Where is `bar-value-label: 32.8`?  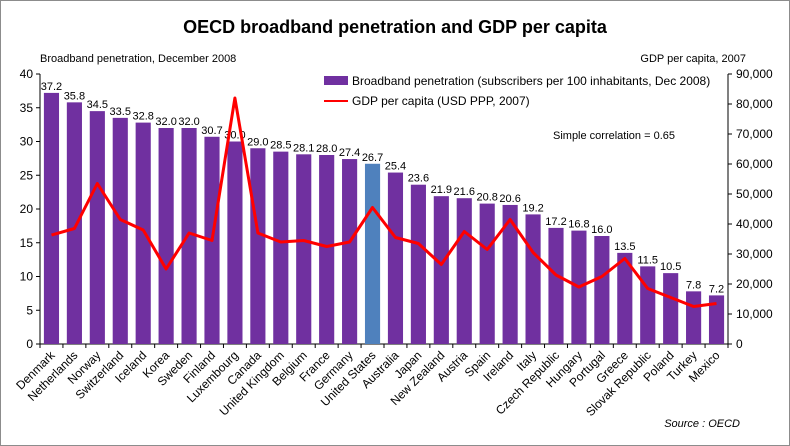
bar-value-label: 32.8 is located at coordinates (142, 117).